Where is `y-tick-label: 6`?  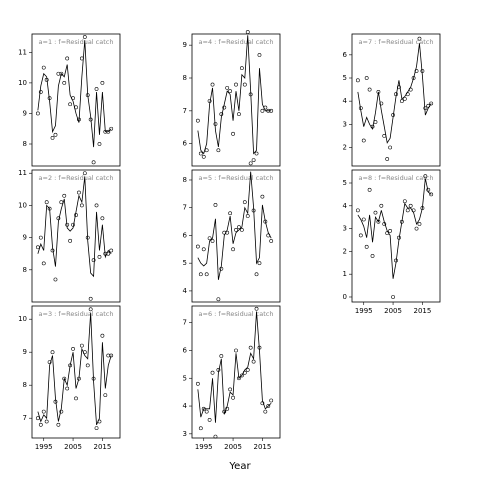 y-tick-label: 6 is located at coordinates (185, 350).